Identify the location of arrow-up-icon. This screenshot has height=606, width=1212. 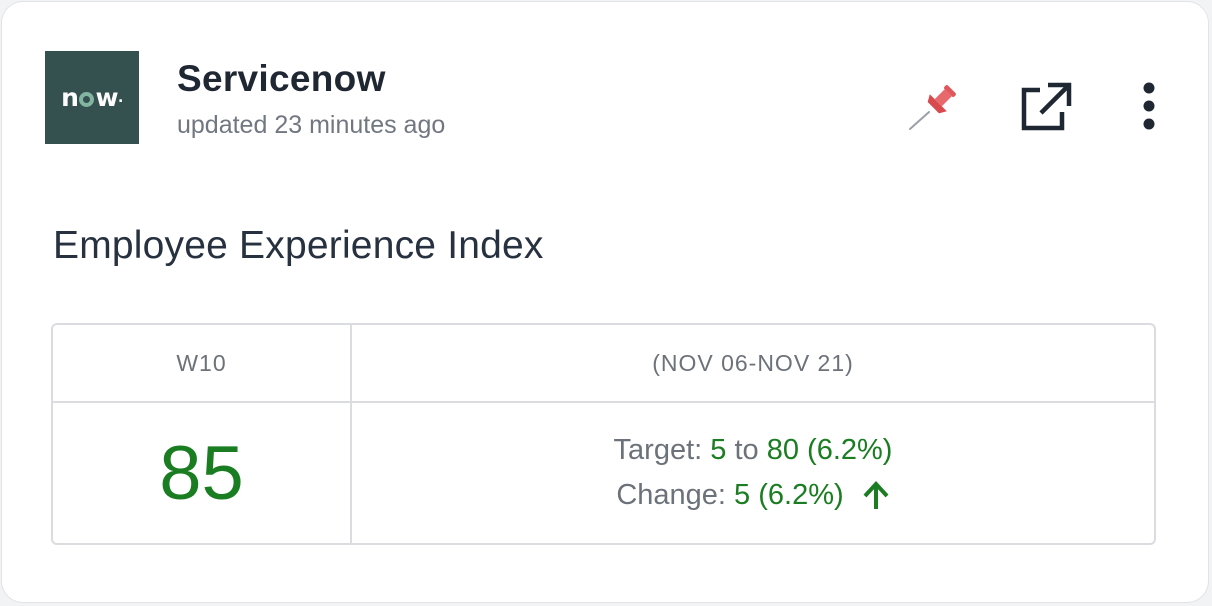
(876, 495).